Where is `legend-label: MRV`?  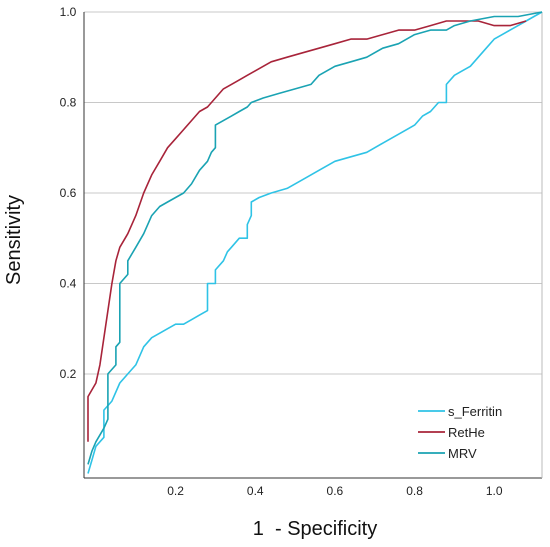 legend-label: MRV is located at coordinates (462, 453).